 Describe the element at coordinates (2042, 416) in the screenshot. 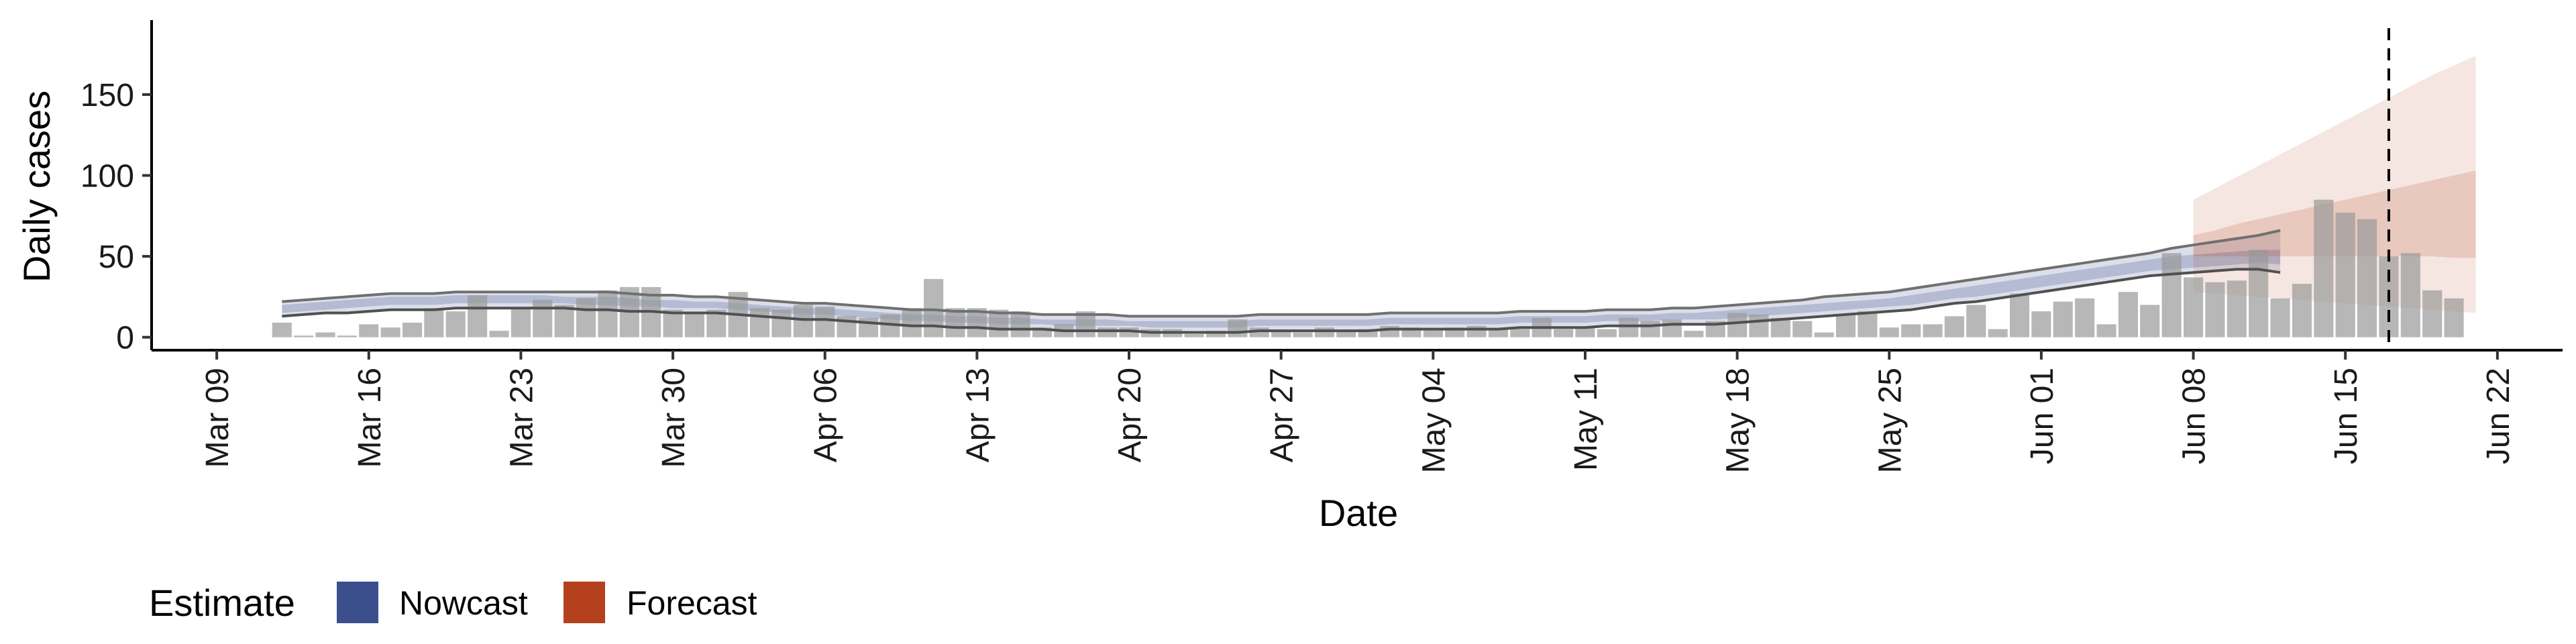

I see `x-tick-label: Jun 01` at that location.